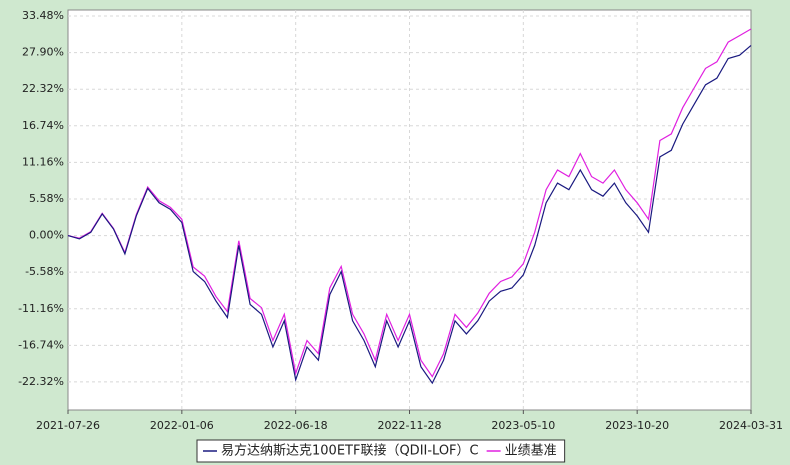 The width and height of the screenshot is (790, 465). What do you see at coordinates (43, 125) in the screenshot?
I see `y-tick-label: 16.74%` at bounding box center [43, 125].